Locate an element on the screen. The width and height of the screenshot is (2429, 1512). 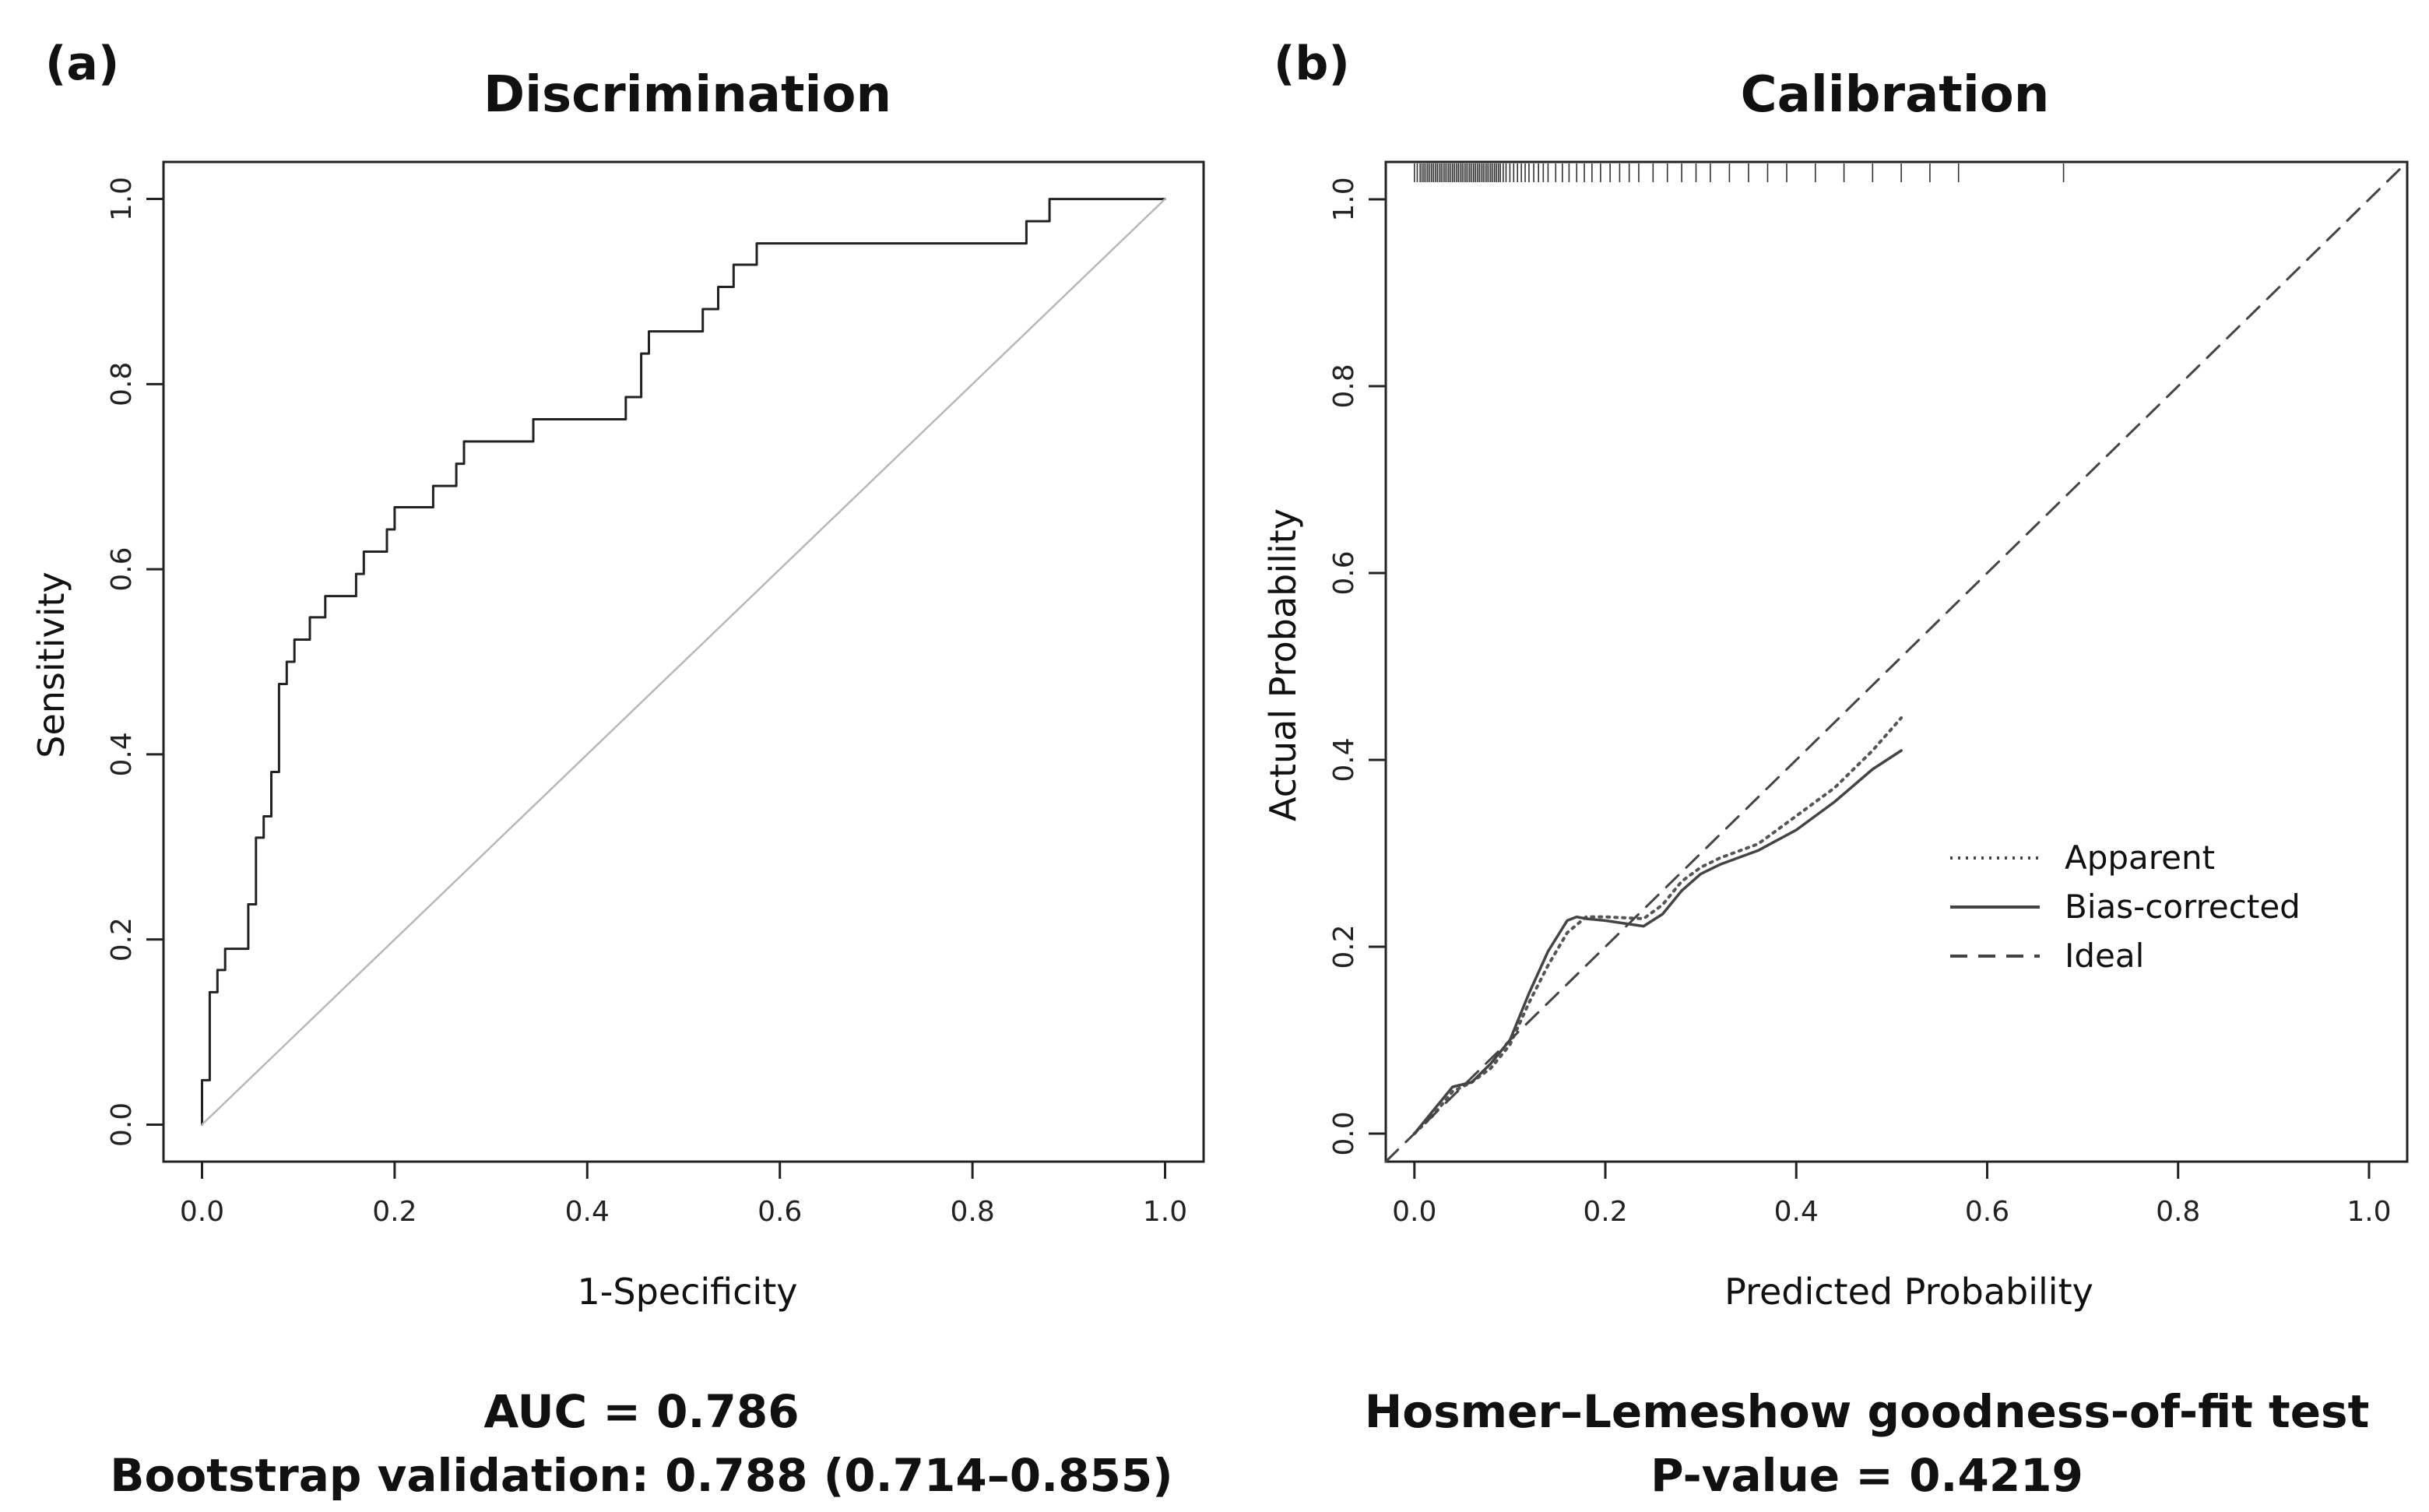
panel-b-letter: (b) is located at coordinates (1312, 64).